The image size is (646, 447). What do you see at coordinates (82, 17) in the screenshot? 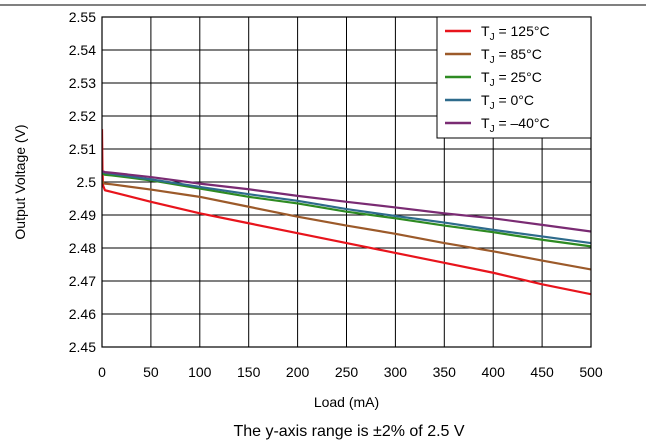
I see `y-tick-label: 2.55` at bounding box center [82, 17].